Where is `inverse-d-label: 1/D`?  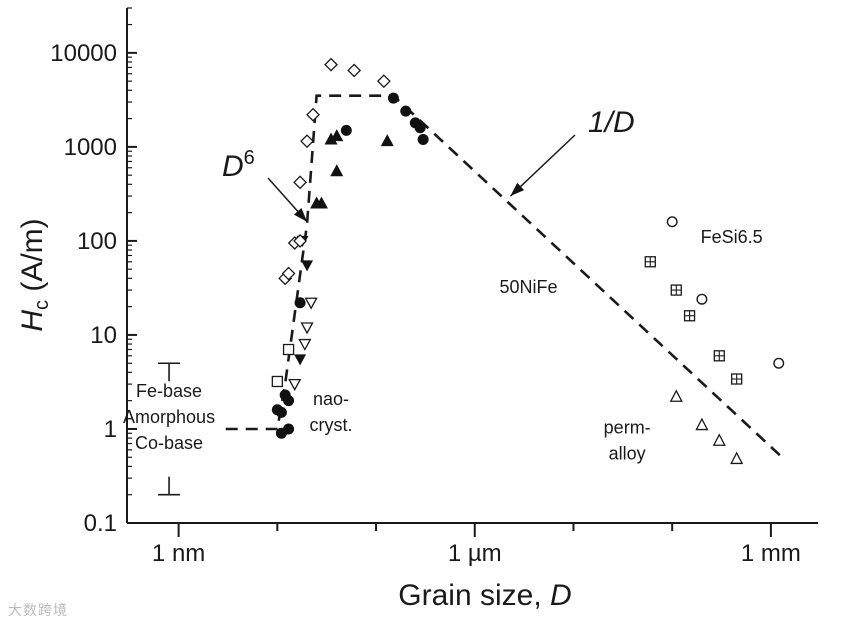
inverse-d-label: 1/D is located at coordinates (611, 122).